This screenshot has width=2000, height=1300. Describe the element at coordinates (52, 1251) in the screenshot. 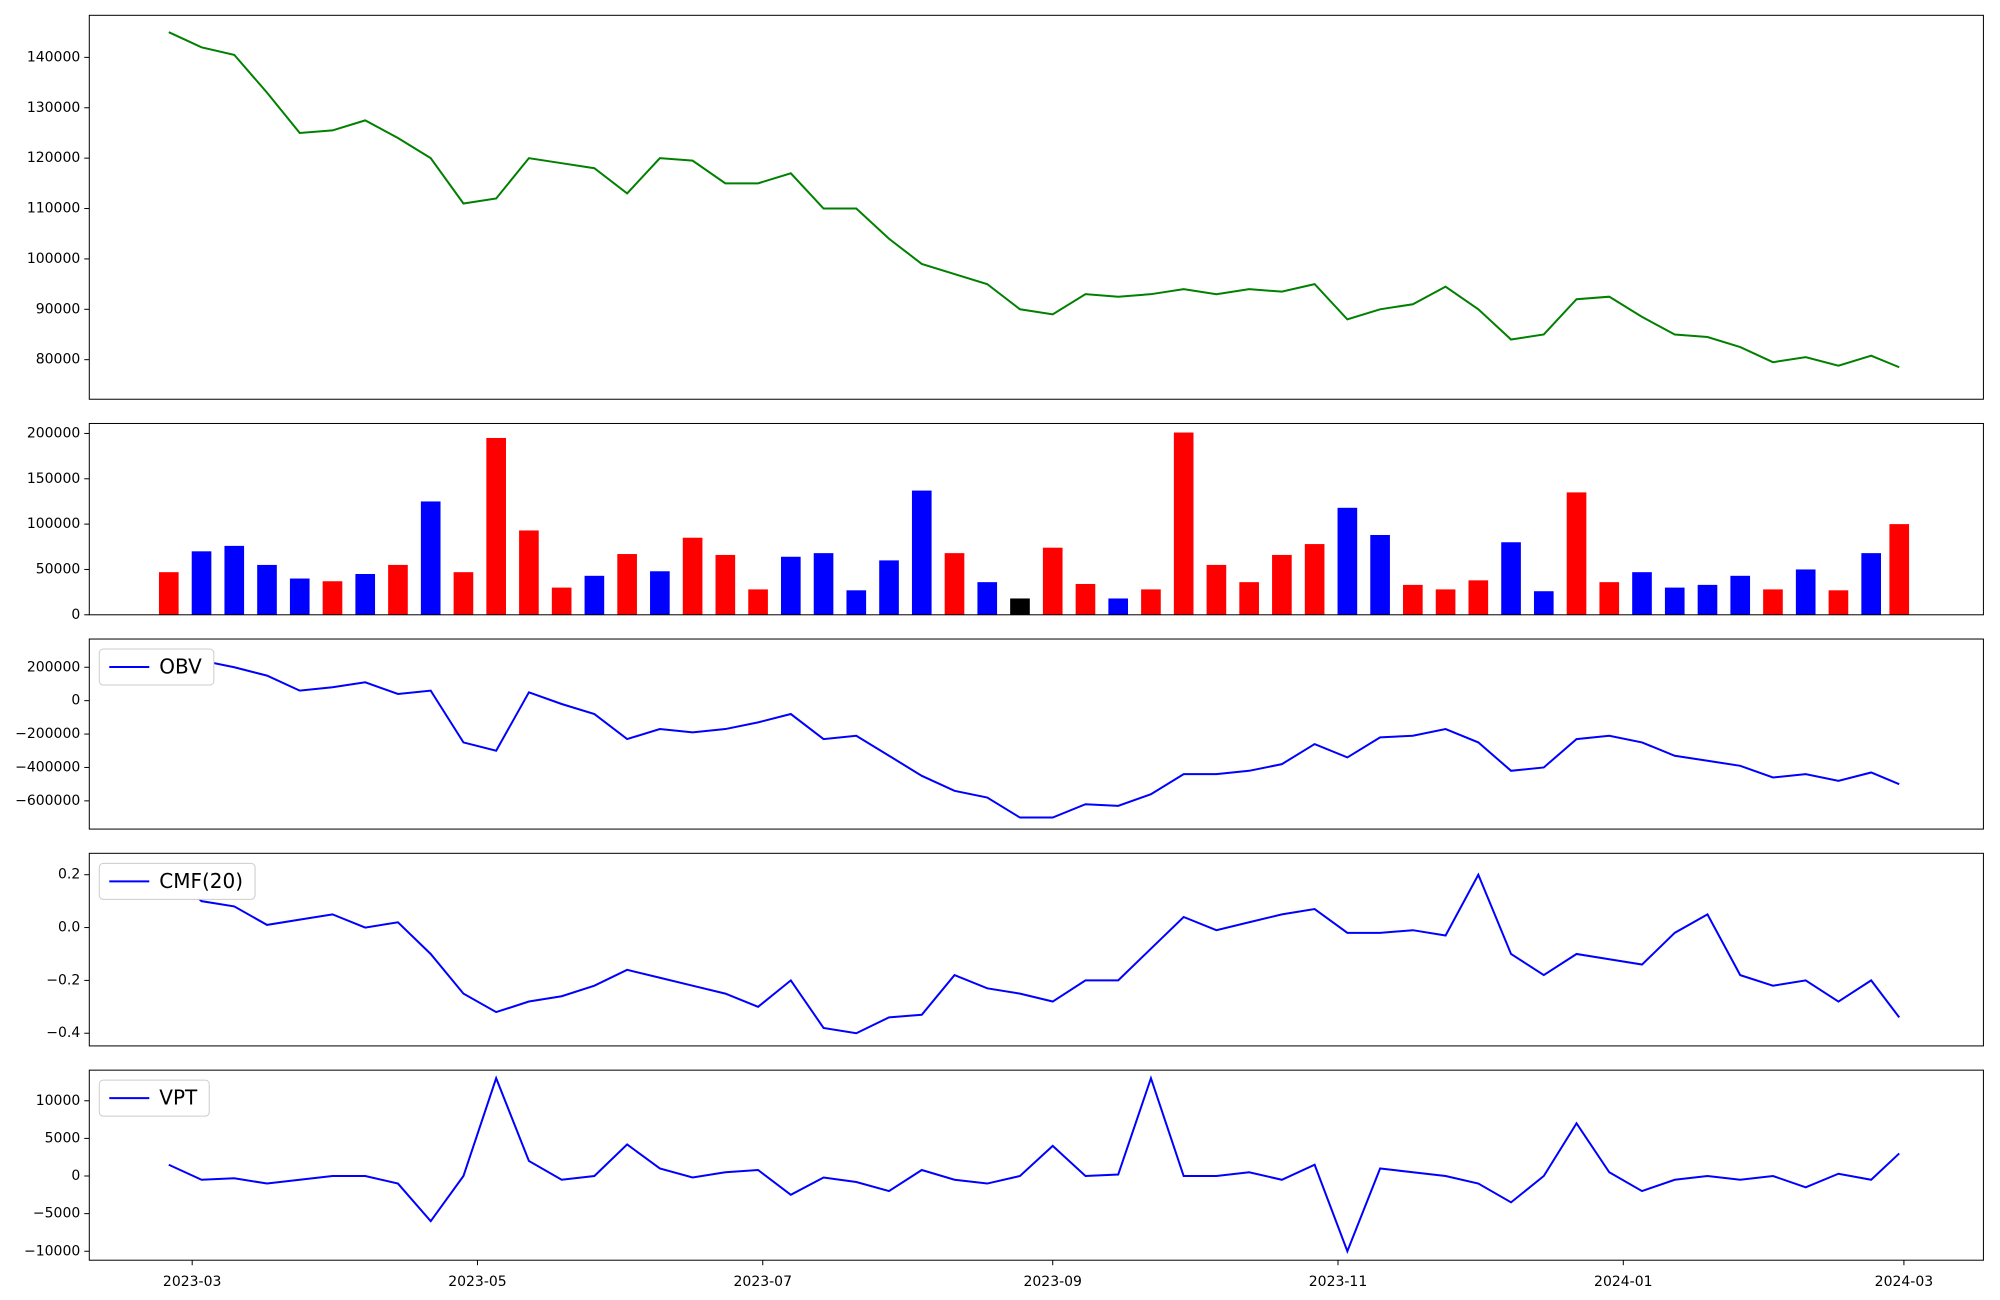

I see `y-tick-label: −10000` at that location.